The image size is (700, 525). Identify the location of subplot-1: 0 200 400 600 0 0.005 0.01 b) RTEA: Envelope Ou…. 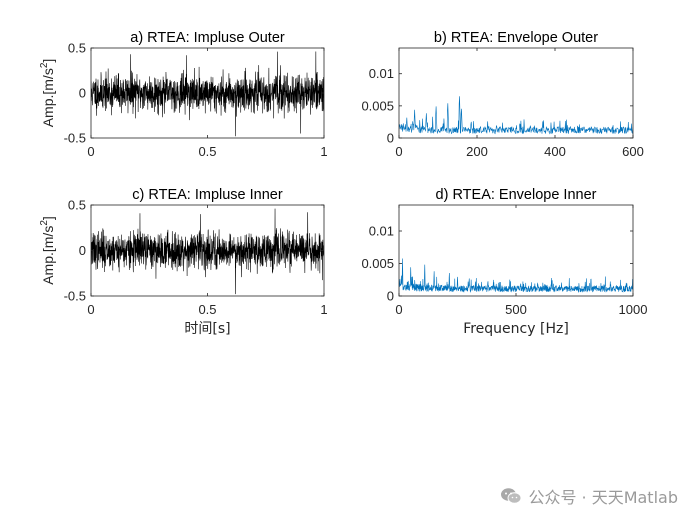
(502, 94).